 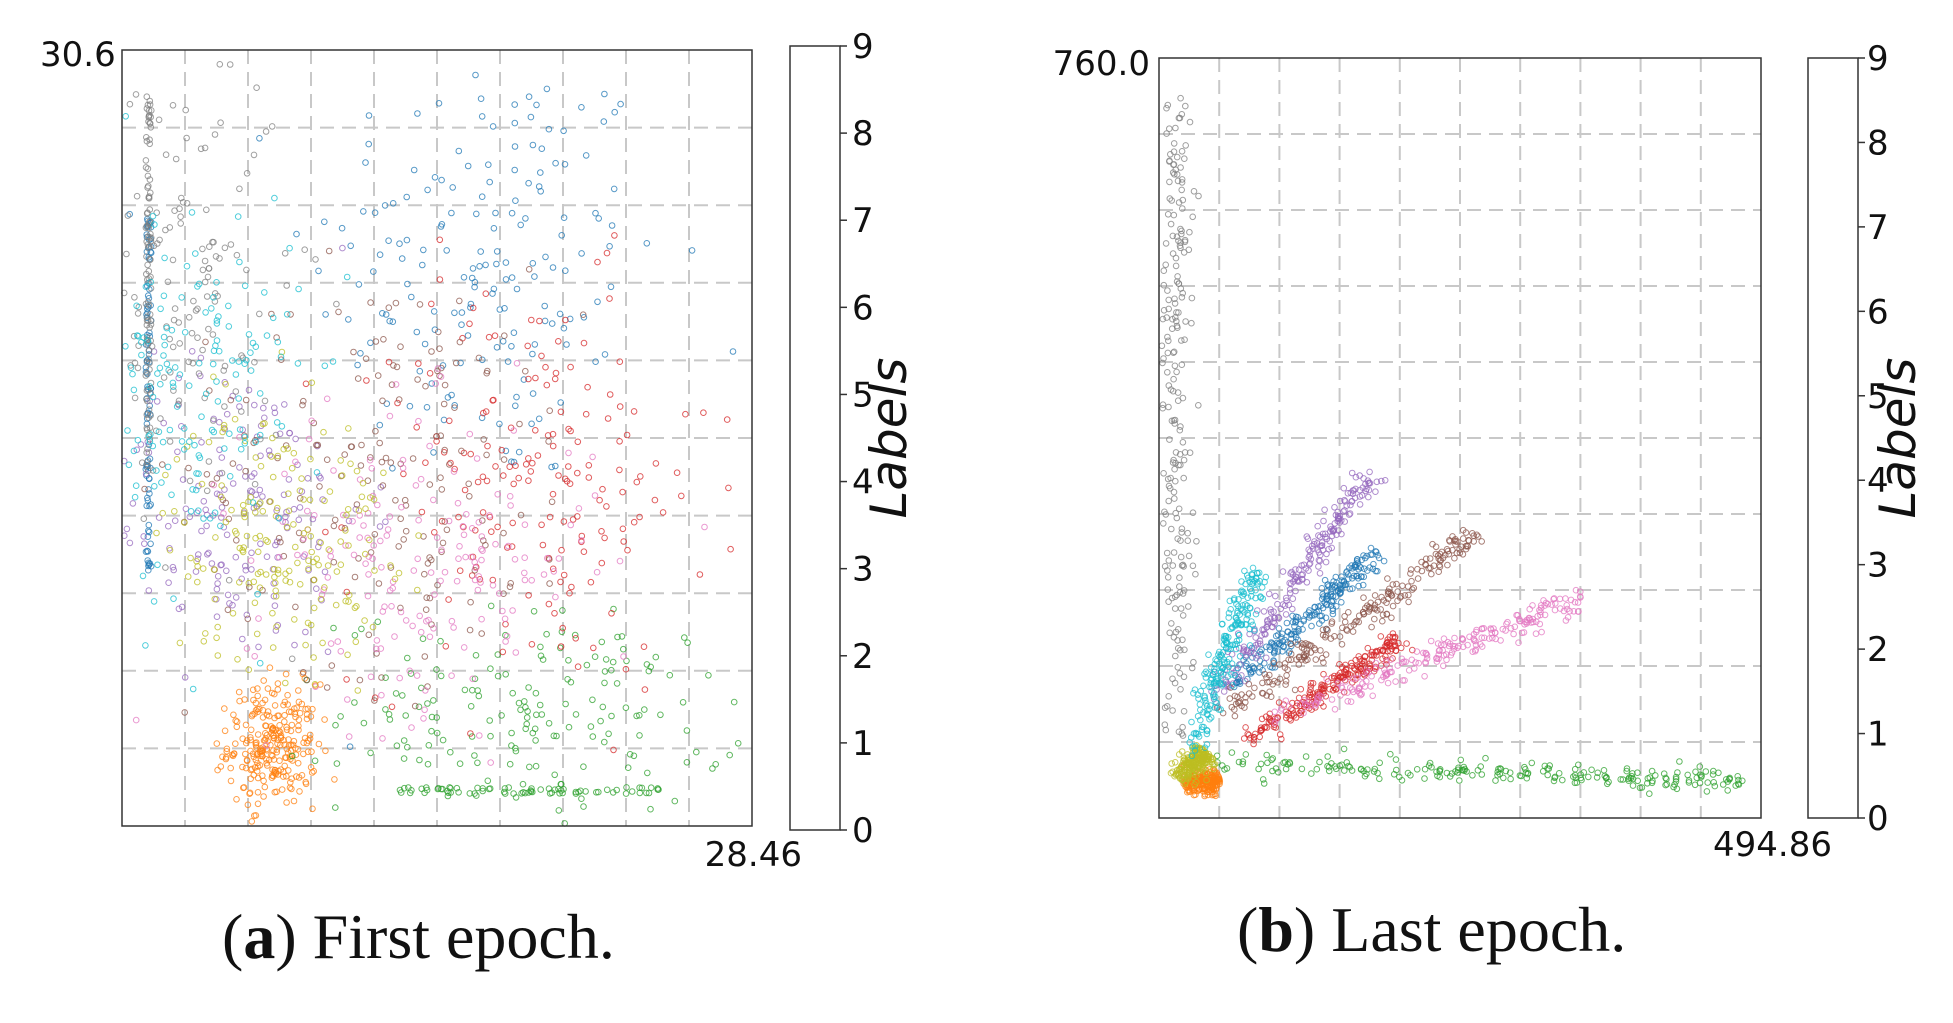 I want to click on colorbar-tick-label: 5, so click(x=863, y=395).